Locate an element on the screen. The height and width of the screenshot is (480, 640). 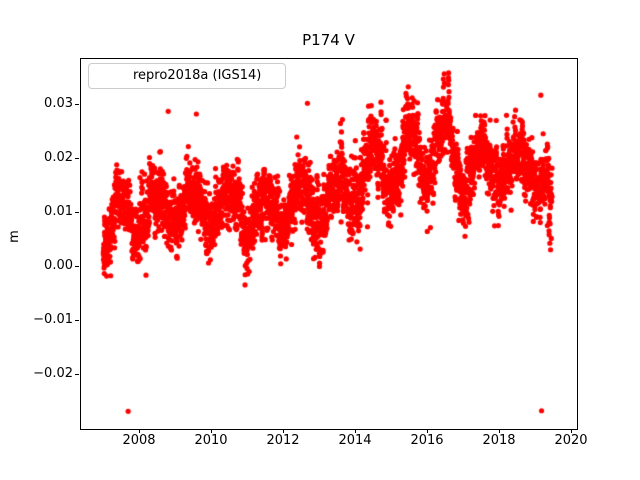
x-tick-label: 2018 is located at coordinates (499, 440).